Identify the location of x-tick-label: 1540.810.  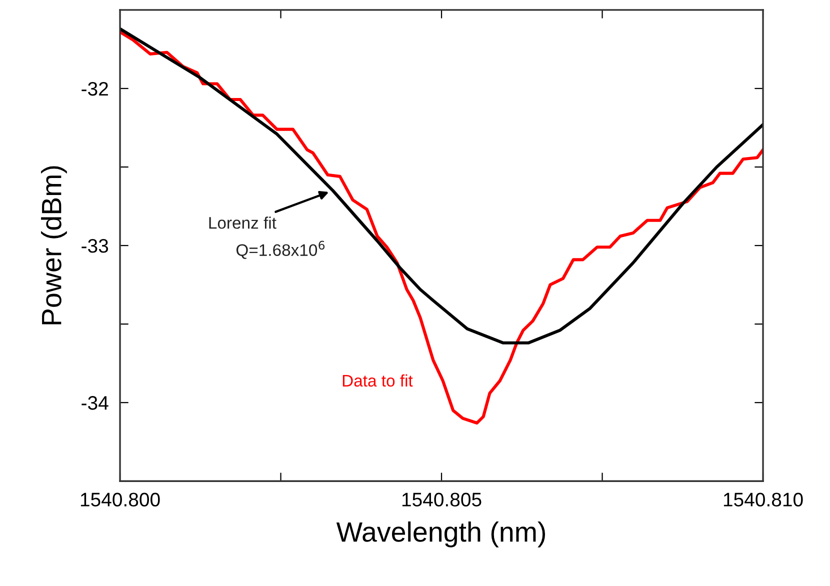
(763, 499).